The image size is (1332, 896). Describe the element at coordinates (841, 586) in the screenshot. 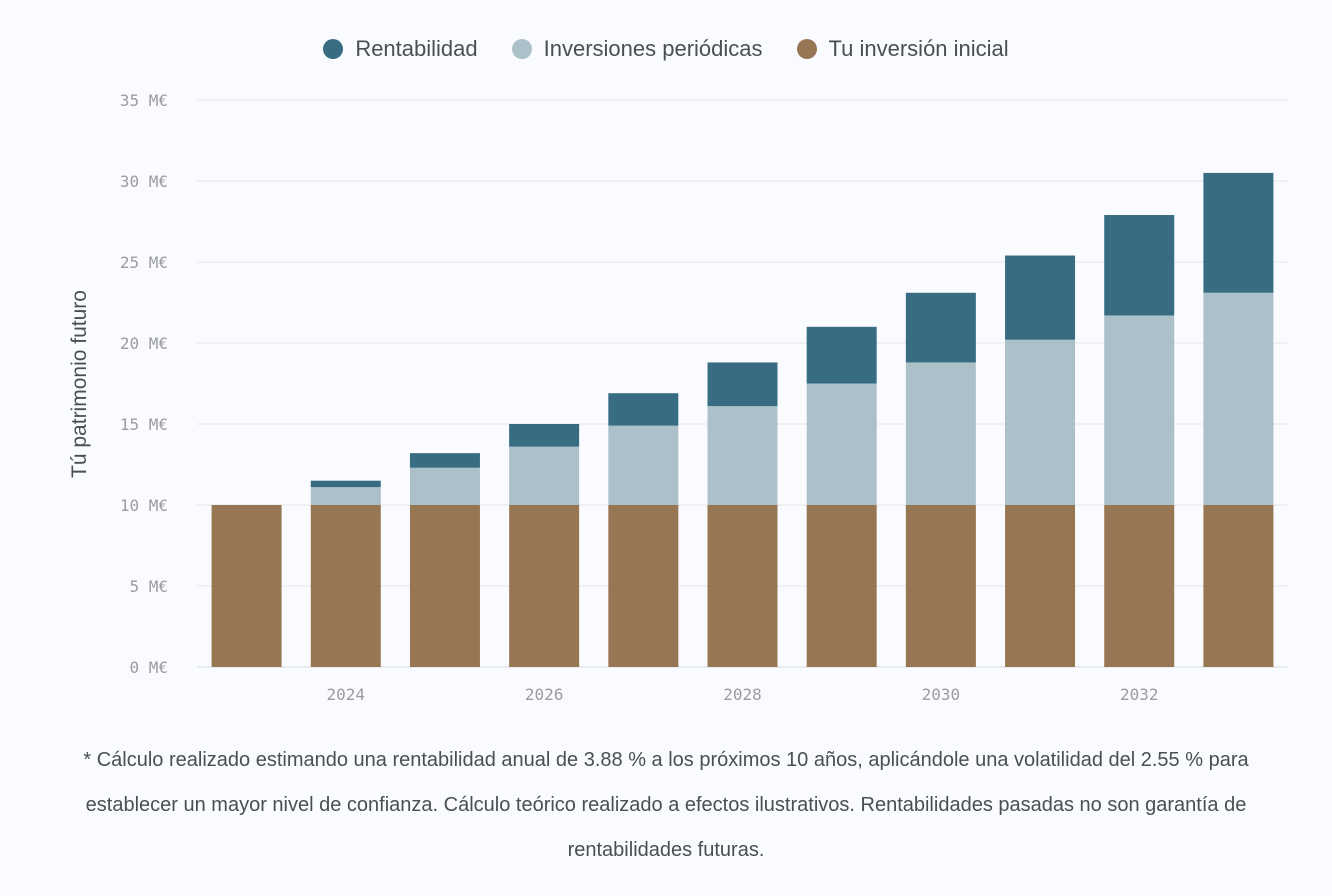

I see `bar-tu-inversi-n-inicial-2029` at that location.